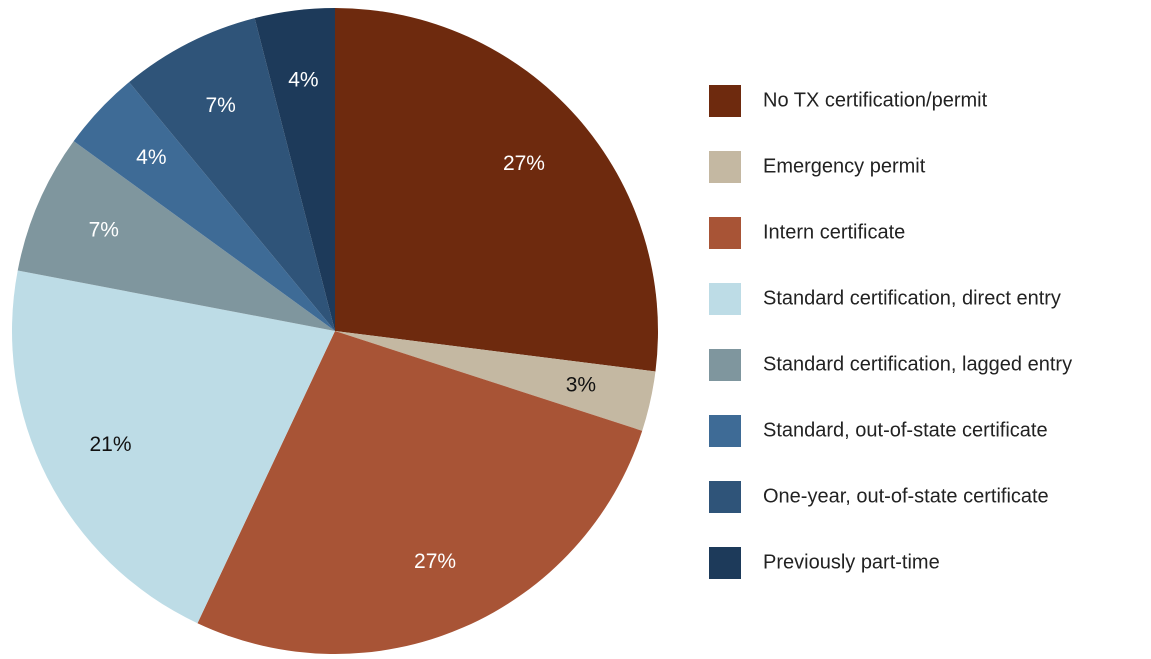 This screenshot has width=1151, height=659. What do you see at coordinates (834, 232) in the screenshot?
I see `legend-label: Intern certificate` at bounding box center [834, 232].